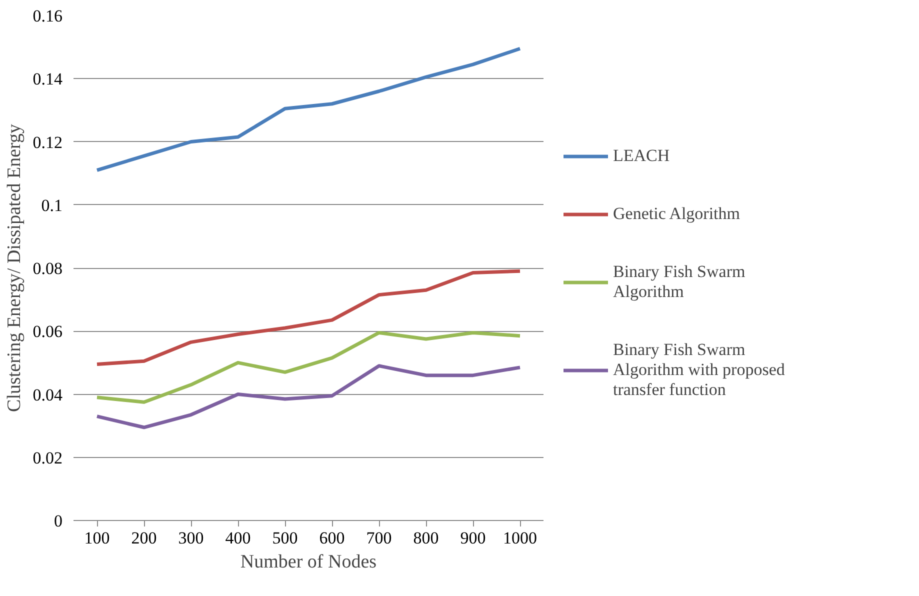 The image size is (919, 596). I want to click on x-tick-label: 300, so click(191, 538).